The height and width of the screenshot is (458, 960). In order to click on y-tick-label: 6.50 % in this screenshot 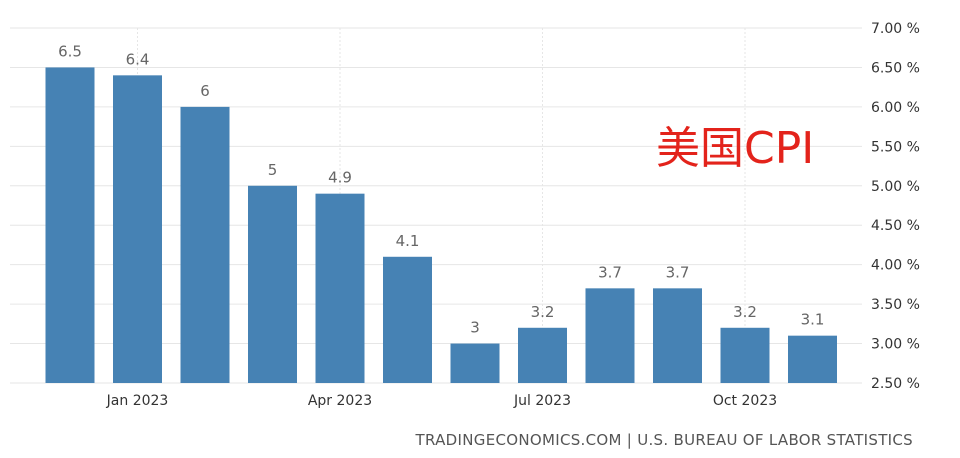, I will do `click(895, 68)`.